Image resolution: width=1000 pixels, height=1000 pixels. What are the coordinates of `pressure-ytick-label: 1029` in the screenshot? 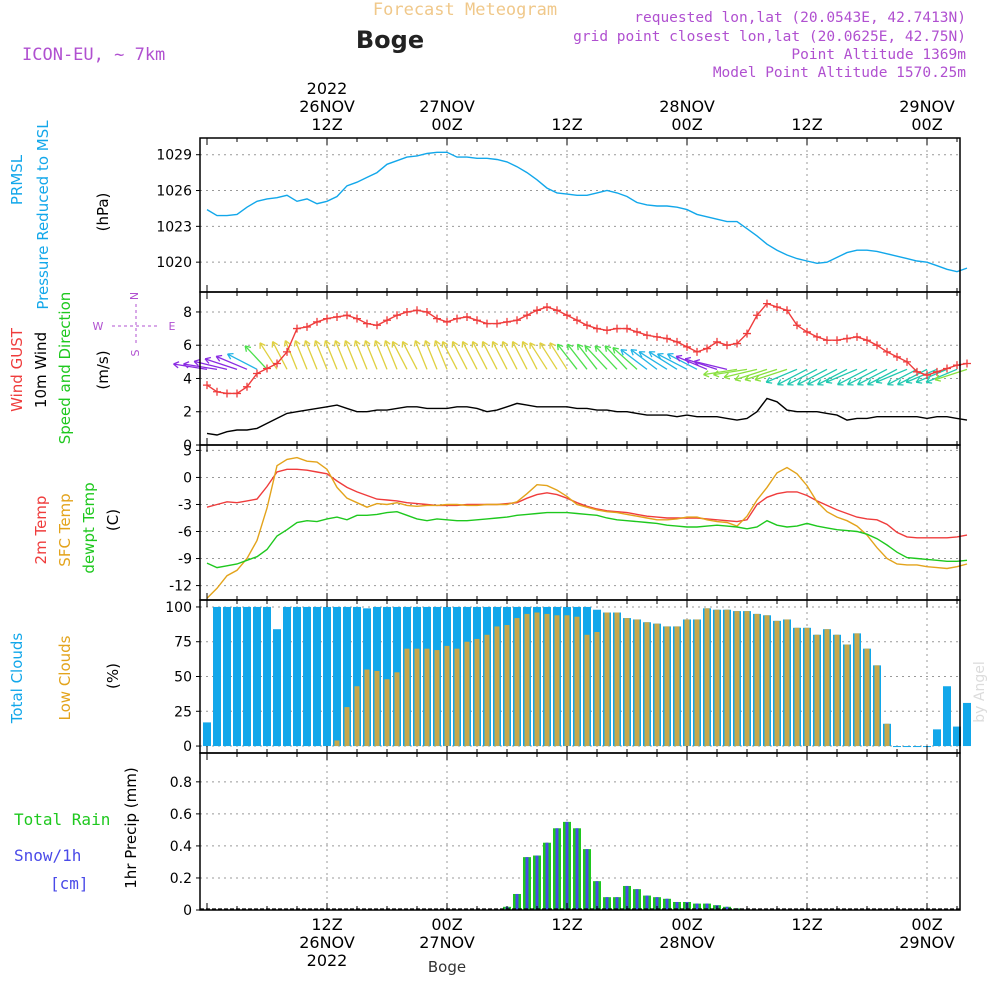 It's located at (174, 156).